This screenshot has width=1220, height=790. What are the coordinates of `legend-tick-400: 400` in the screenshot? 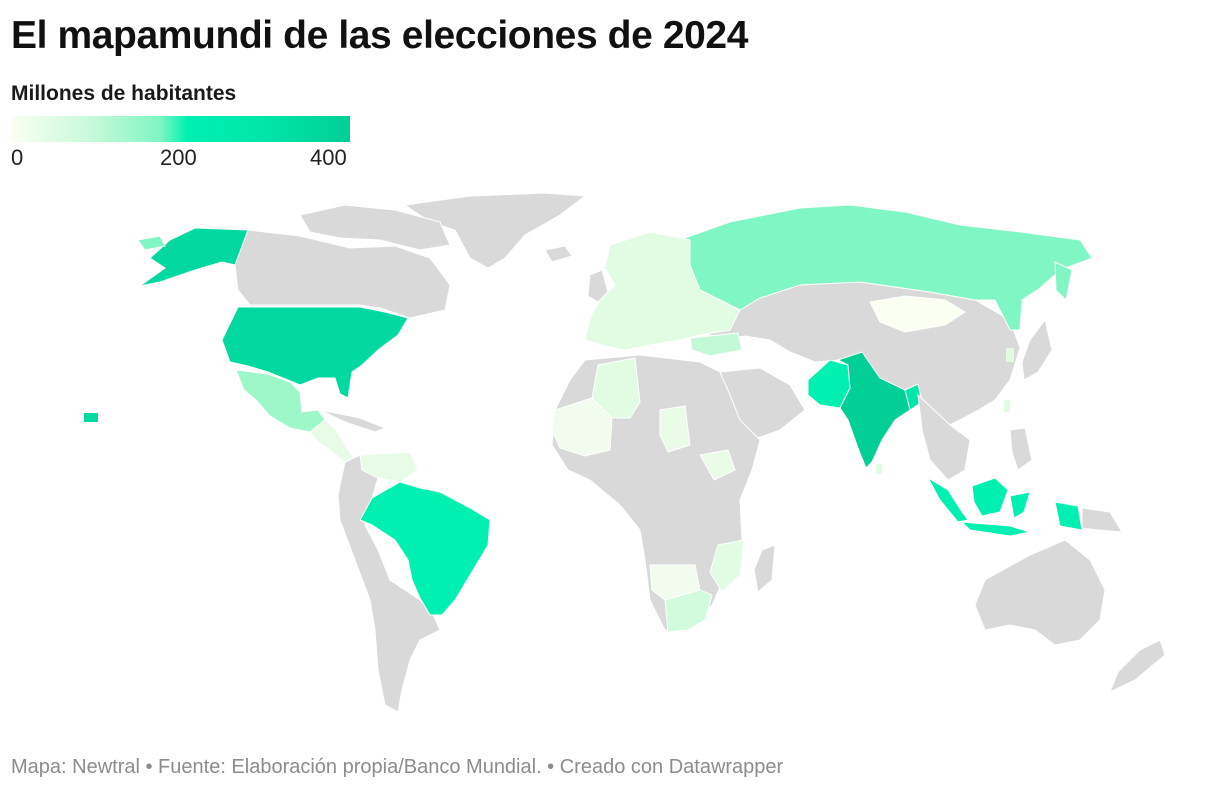 It's located at (328, 157).